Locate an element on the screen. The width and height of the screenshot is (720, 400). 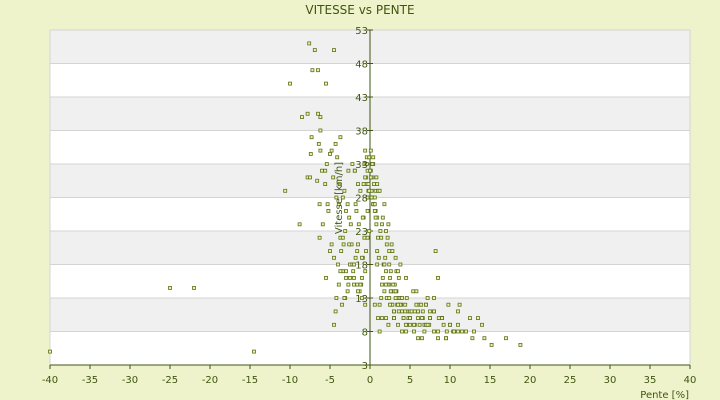
x-tick-label: -25 is located at coordinates (170, 380).